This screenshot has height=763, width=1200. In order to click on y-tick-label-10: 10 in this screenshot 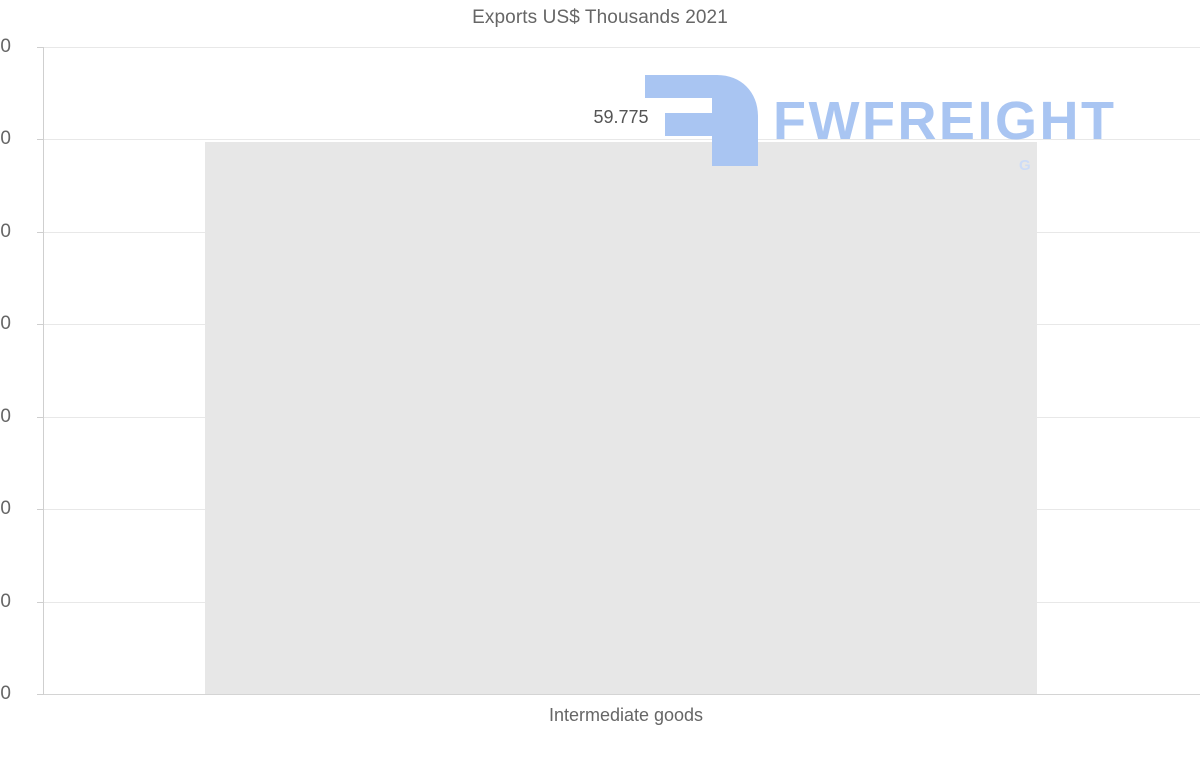, I will do `click(5, 601)`.